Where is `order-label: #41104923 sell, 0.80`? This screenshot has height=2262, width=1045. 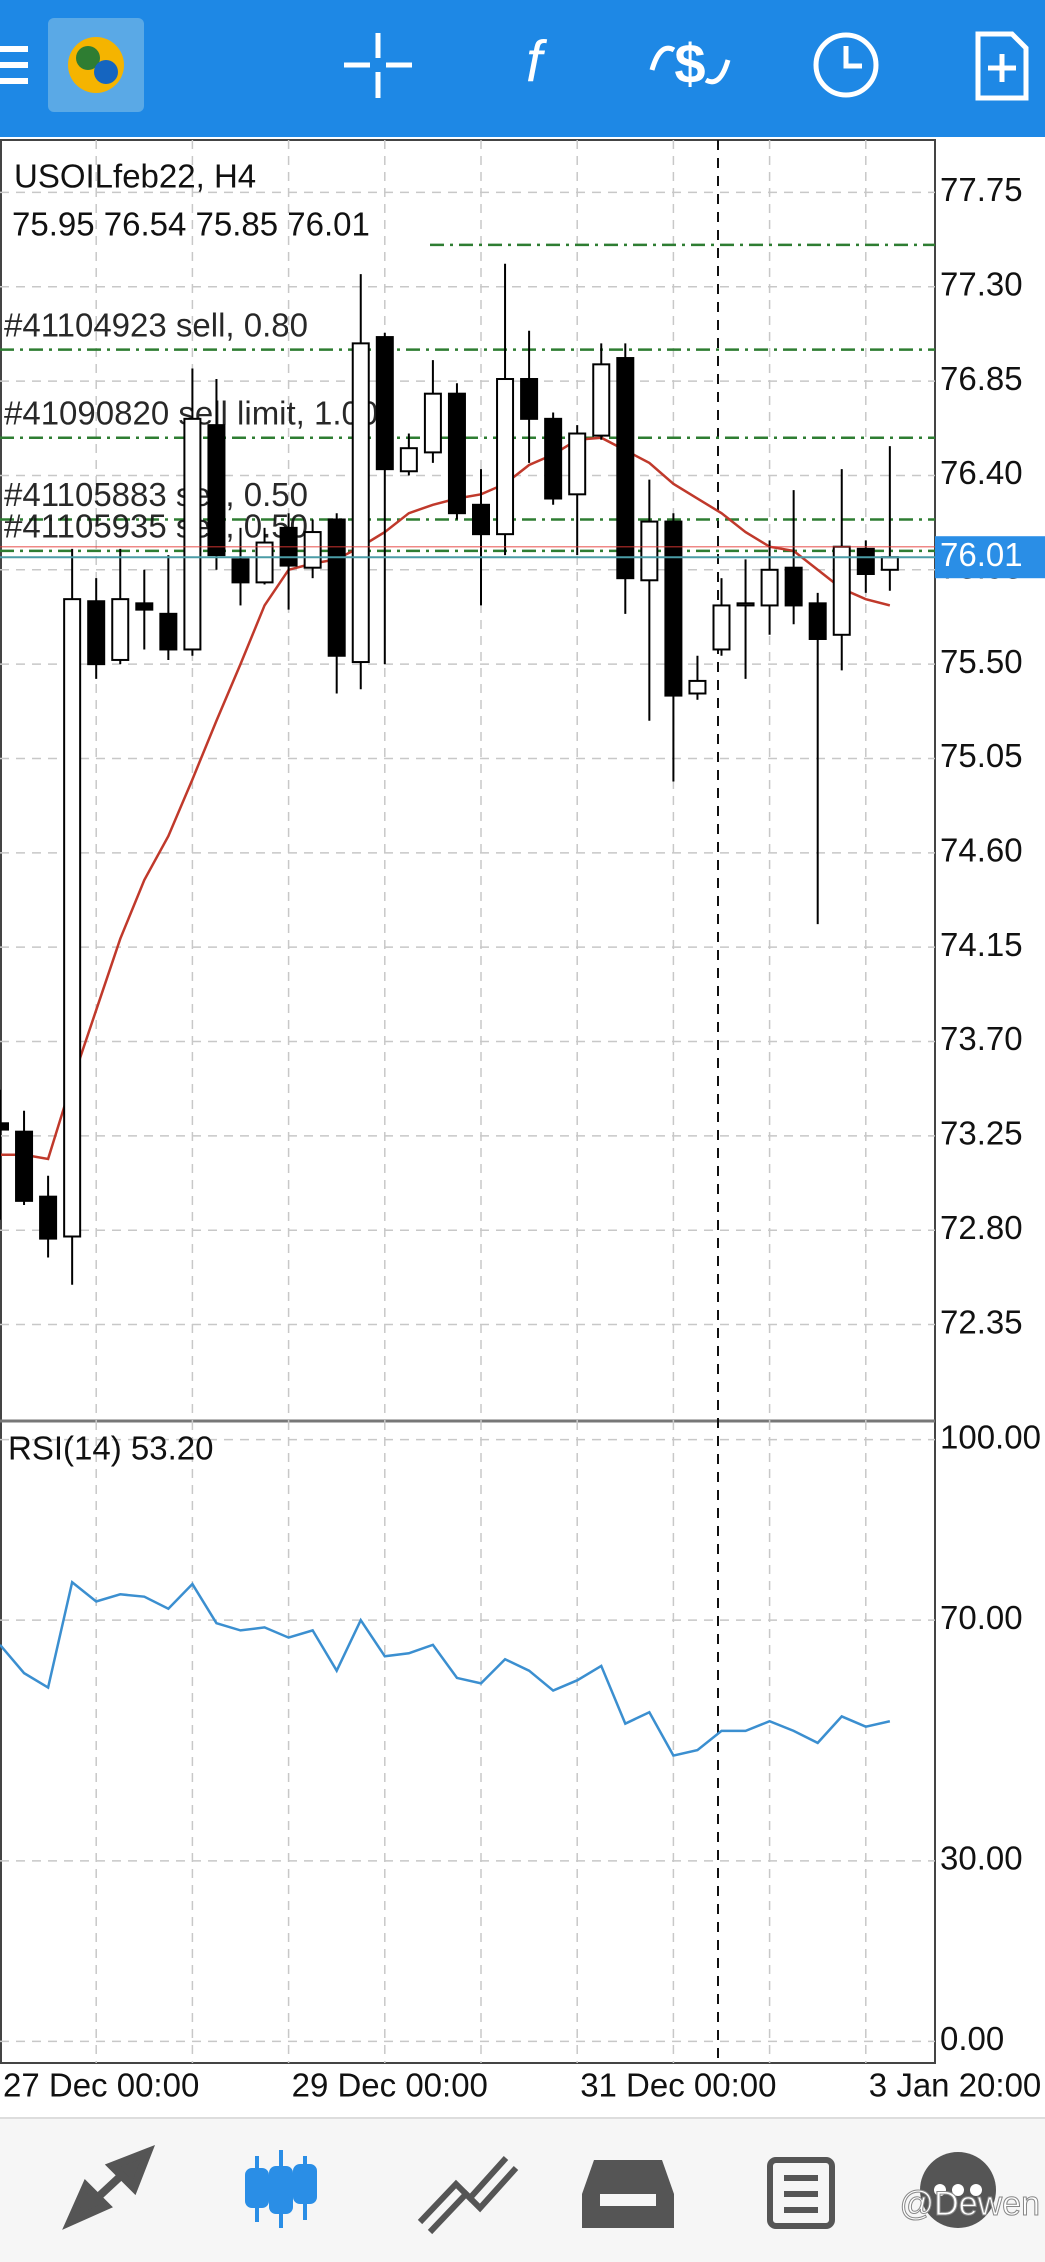
order-label: #41104923 sell, 0.80 is located at coordinates (156, 324).